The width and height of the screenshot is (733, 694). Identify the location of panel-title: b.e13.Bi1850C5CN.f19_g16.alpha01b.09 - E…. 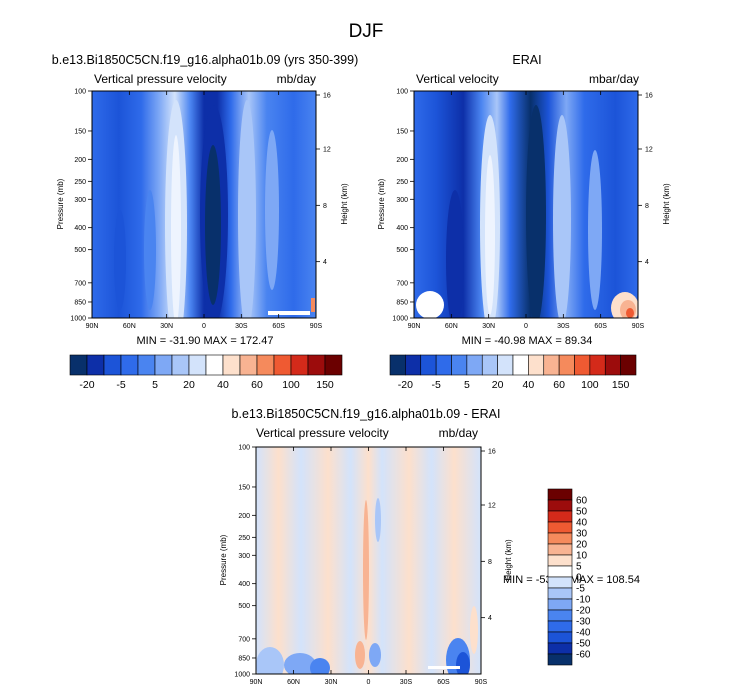
(366, 414).